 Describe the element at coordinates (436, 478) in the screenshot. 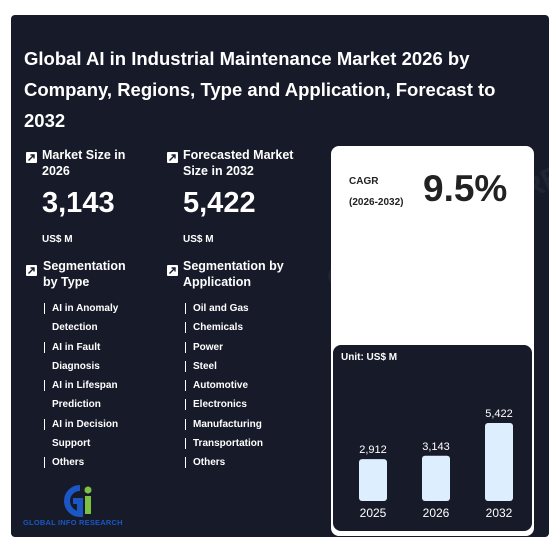

I see `bar-2026` at that location.